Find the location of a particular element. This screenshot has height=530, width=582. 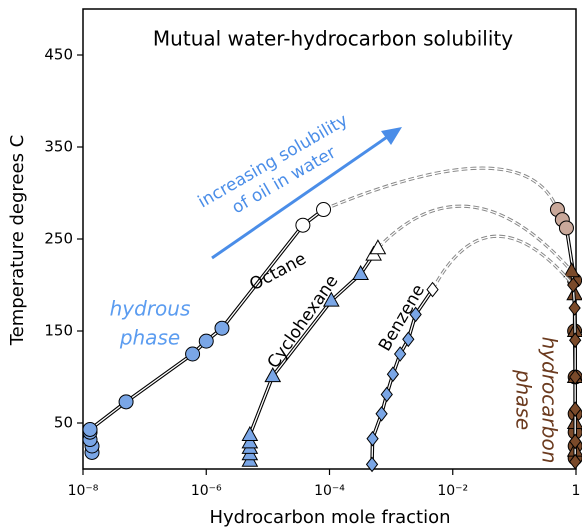

y-tick-label: 150 is located at coordinates (58, 331).